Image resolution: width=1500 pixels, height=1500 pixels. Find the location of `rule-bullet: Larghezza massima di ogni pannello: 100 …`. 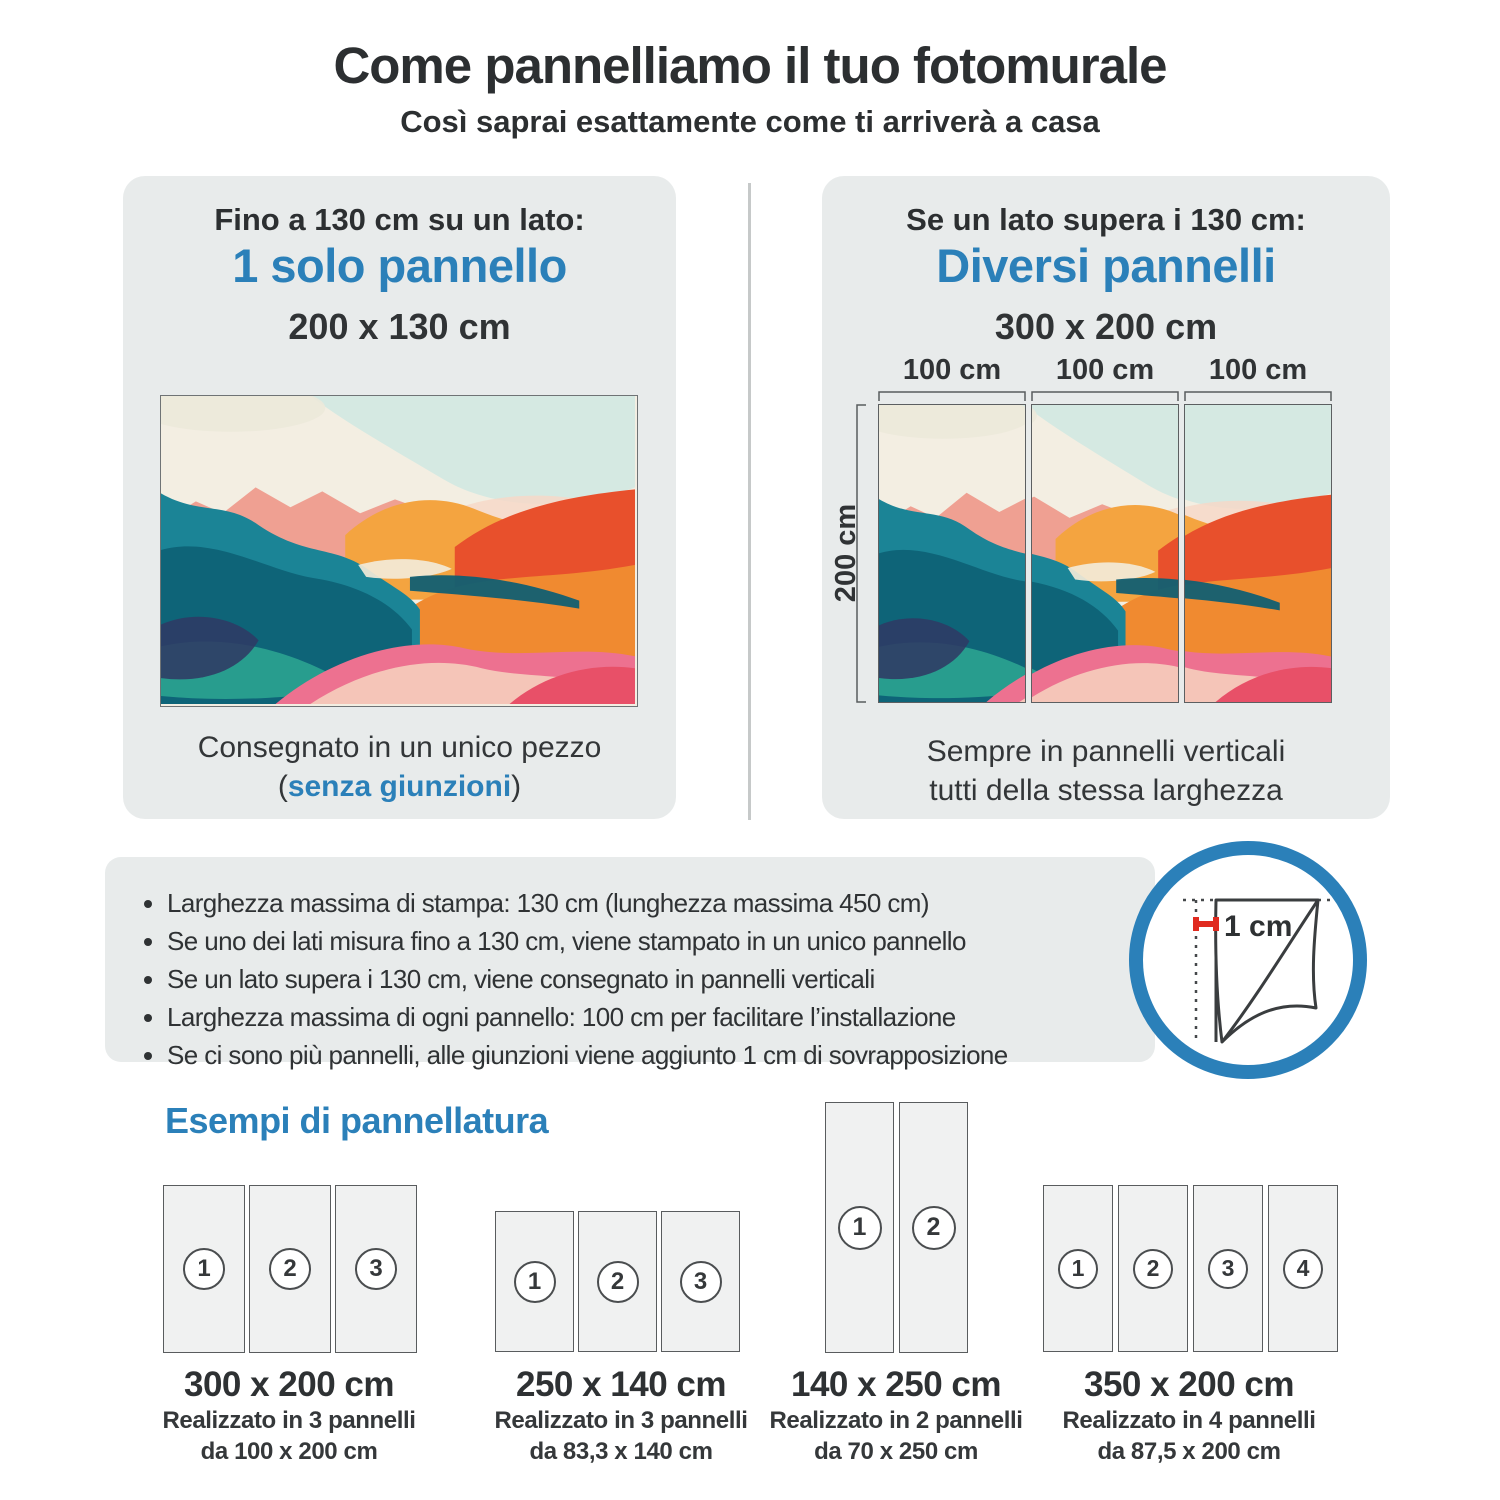

rule-bullet: Larghezza massima di ogni pannello: 100 … is located at coordinates (646, 1017).